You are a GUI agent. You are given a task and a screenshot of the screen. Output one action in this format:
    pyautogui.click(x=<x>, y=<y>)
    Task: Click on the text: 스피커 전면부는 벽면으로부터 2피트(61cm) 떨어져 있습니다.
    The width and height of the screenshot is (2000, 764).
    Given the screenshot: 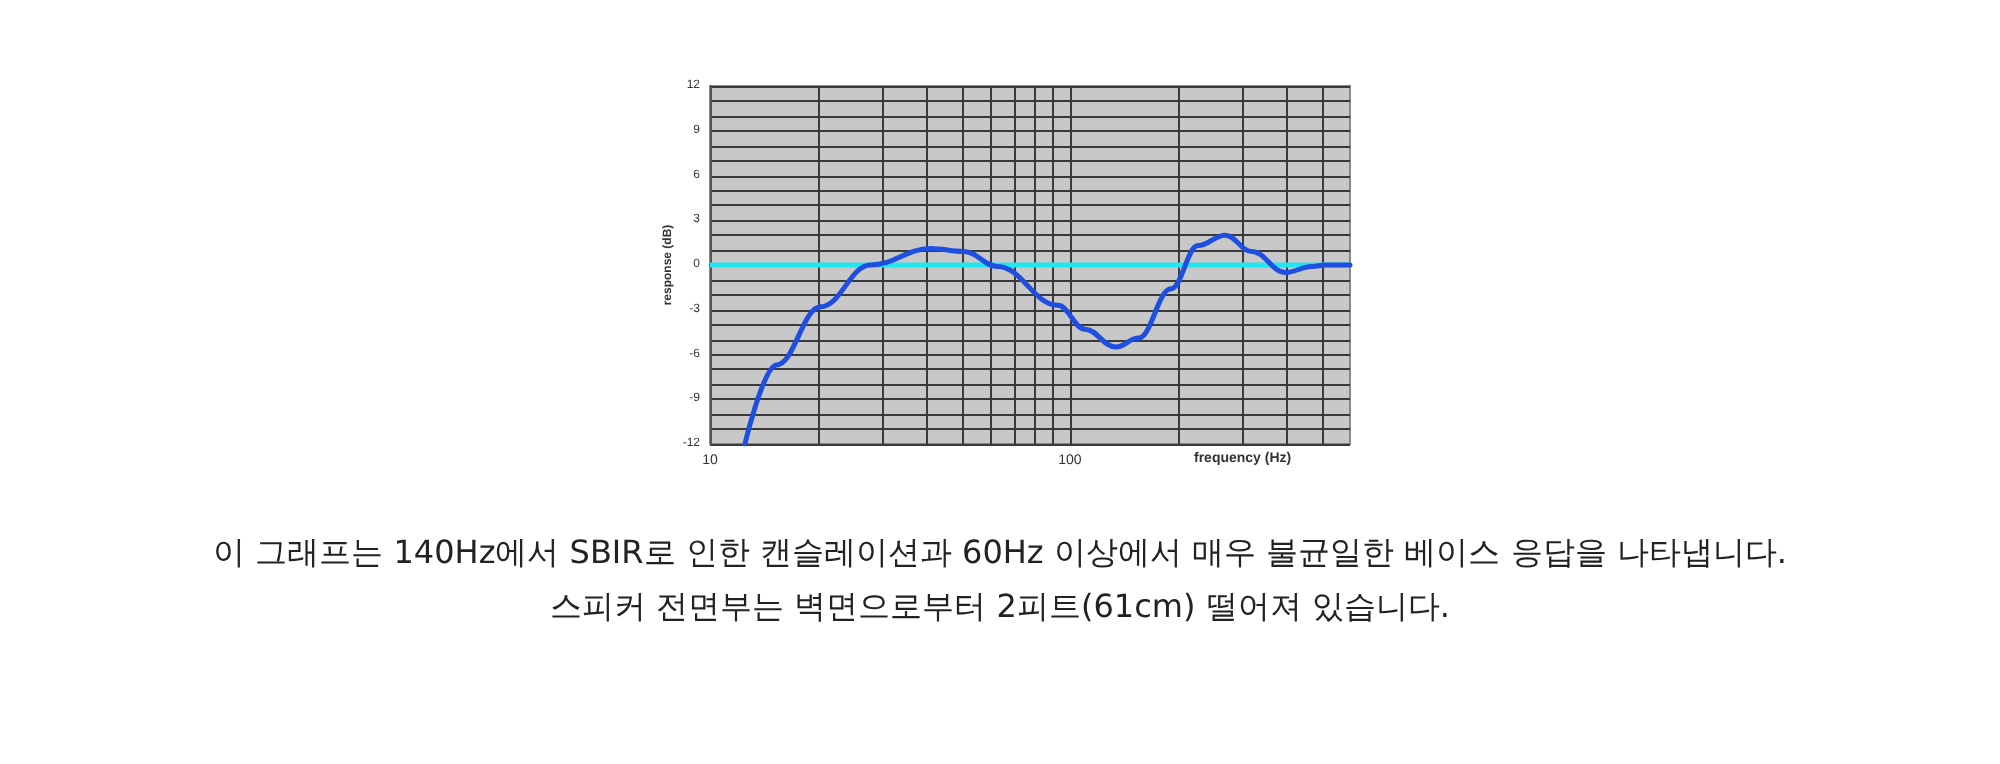 What is the action you would take?
    pyautogui.click(x=1000, y=606)
    